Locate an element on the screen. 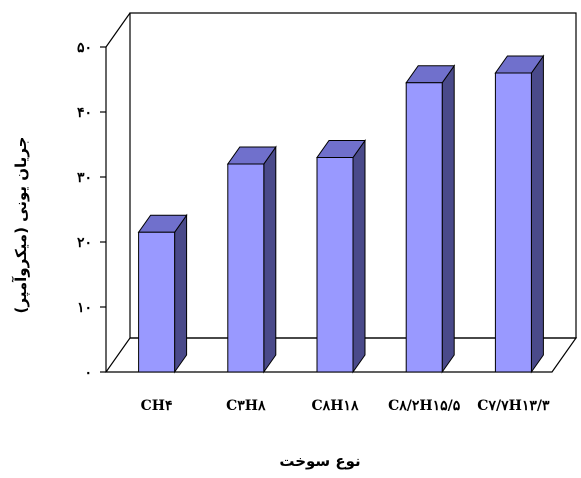 The width and height of the screenshot is (581, 478). y-tick-label: ۵۰ is located at coordinates (84, 48).